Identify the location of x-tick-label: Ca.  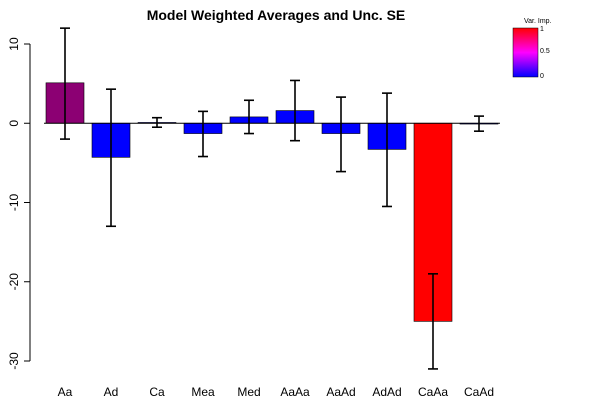
(157, 392).